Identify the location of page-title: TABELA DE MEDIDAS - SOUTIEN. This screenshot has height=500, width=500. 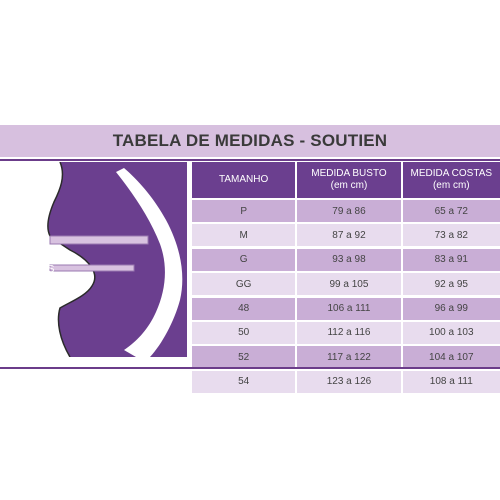
(250, 140).